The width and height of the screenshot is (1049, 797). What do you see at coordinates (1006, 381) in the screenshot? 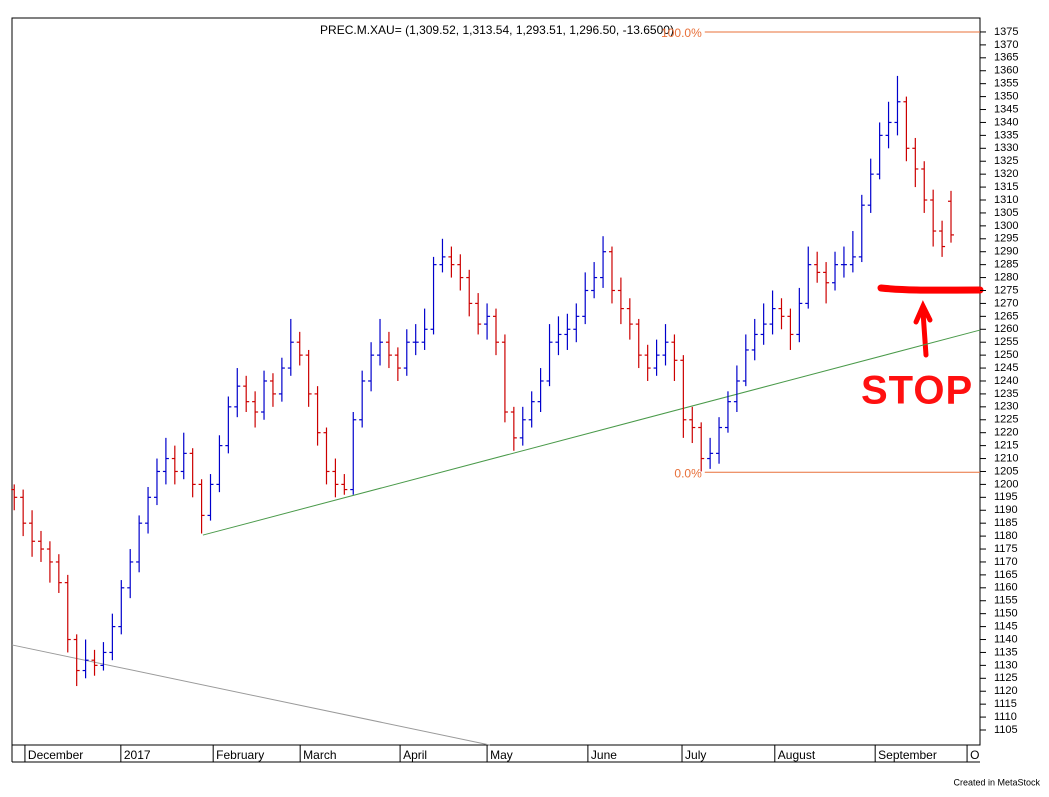
I see `y-tick-label: 1240` at bounding box center [1006, 381].